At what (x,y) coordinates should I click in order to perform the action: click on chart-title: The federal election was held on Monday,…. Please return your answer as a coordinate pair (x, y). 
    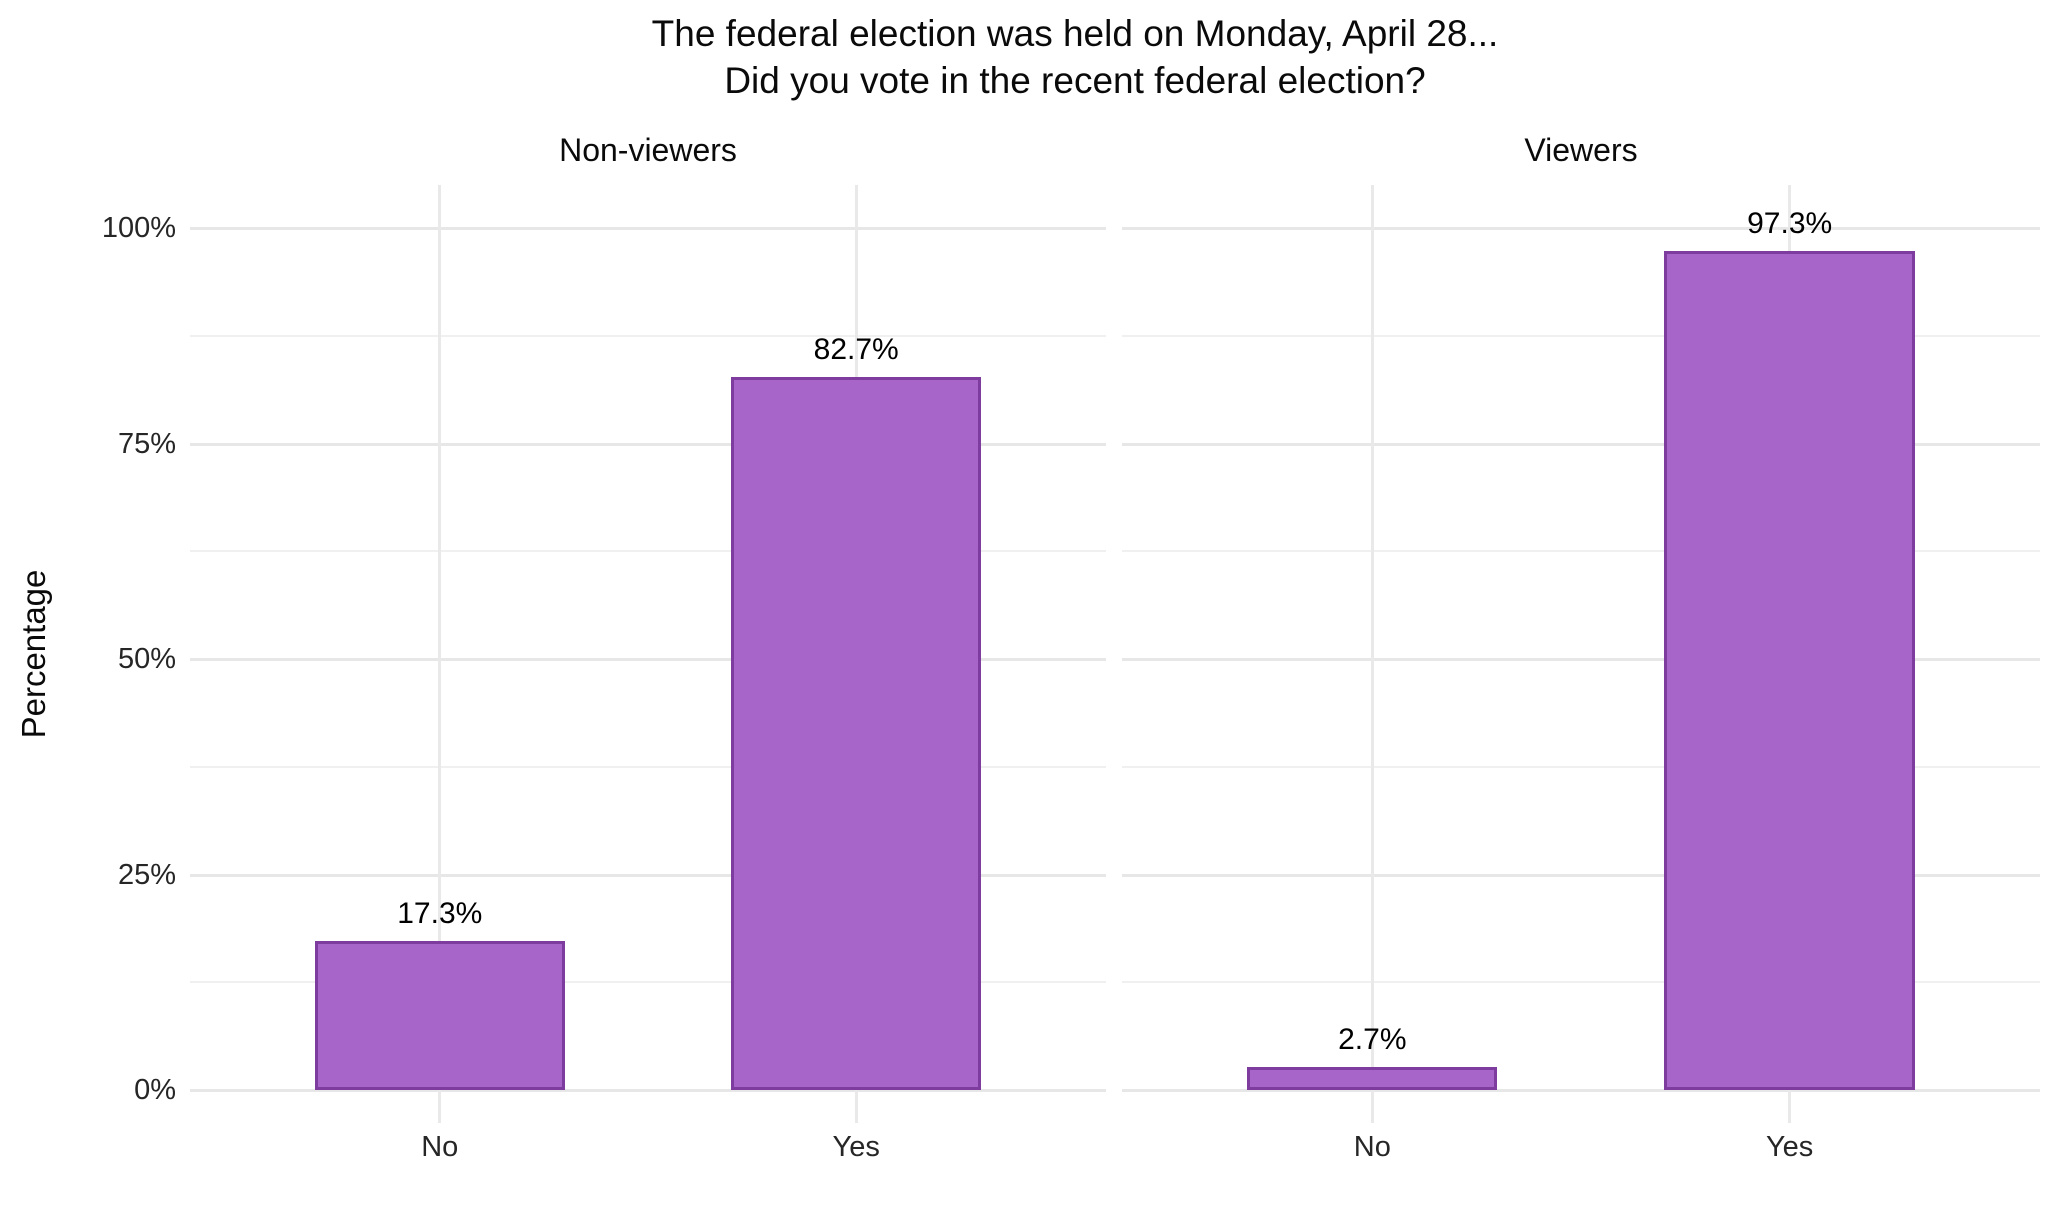
    Looking at the image, I should click on (1074, 57).